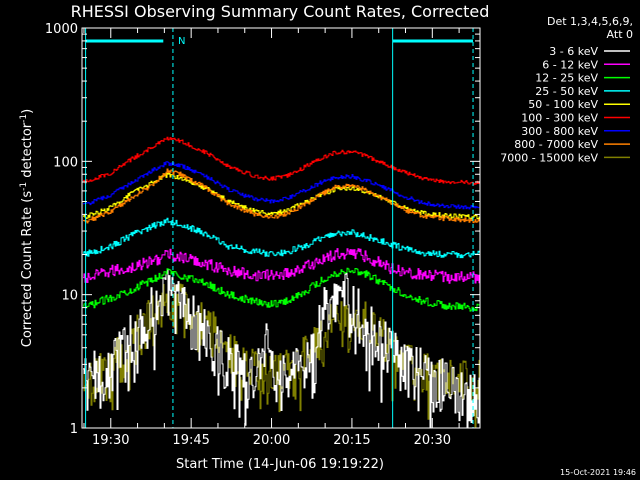 This screenshot has height=480, width=640. Describe the element at coordinates (280, 464) in the screenshot. I see `x-axis-label: Start Time (14-Jun-06 19:19:22)` at that location.